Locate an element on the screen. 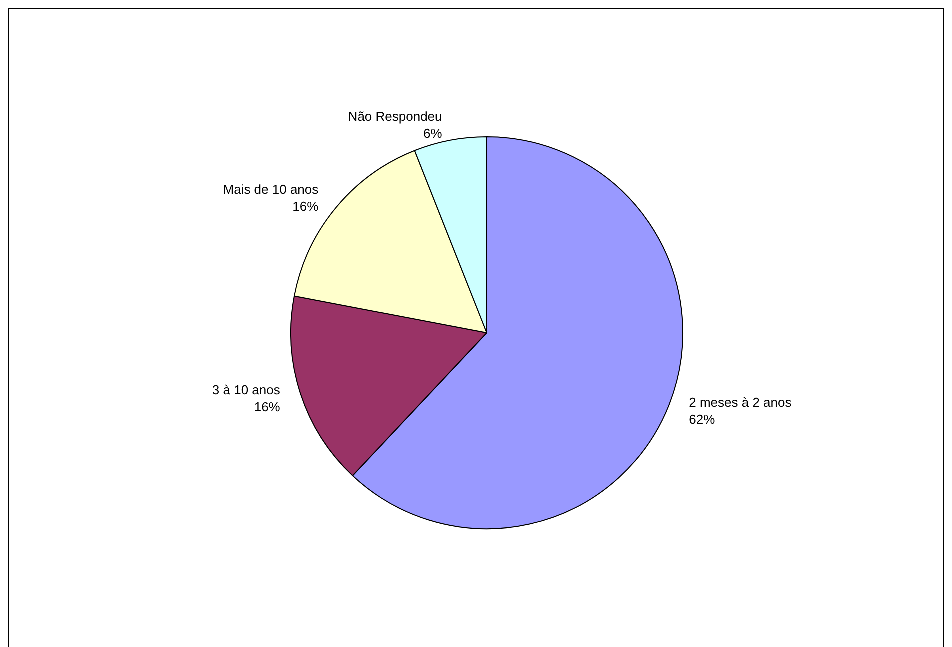  slice-label: Mais de 10 anos is located at coordinates (271, 189).